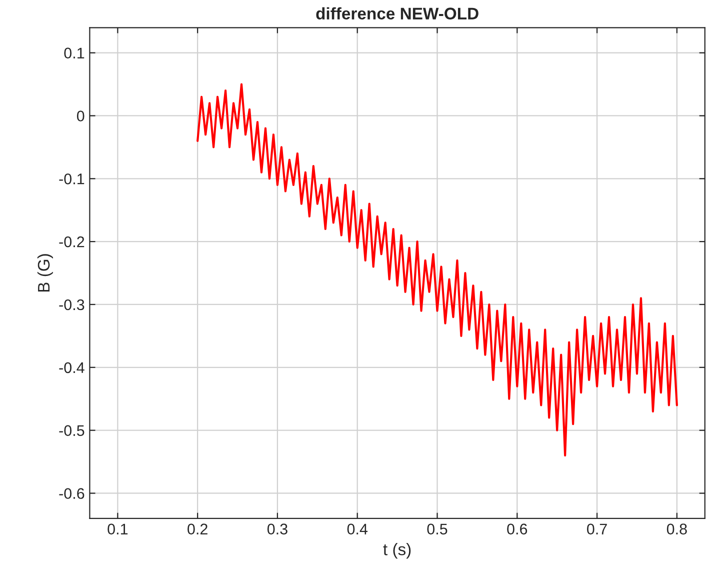  I want to click on y-tick-label: -0.6, so click(71, 493).